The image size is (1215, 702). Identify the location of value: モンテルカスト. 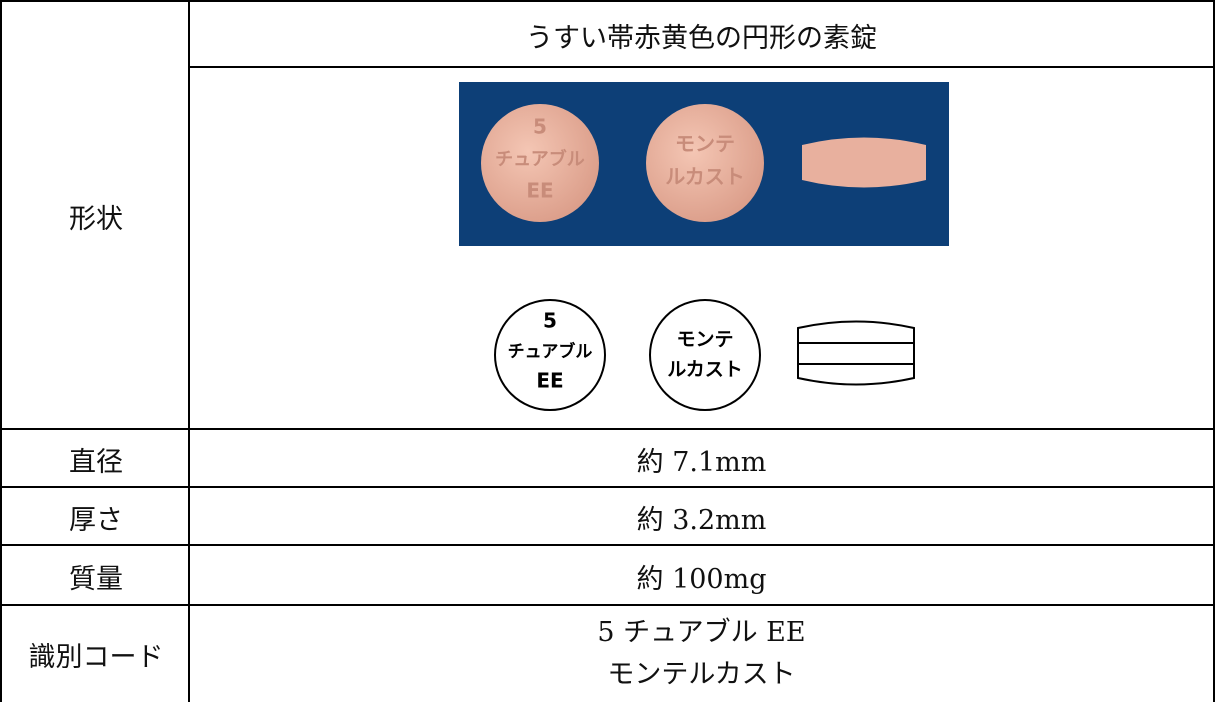
(701, 674).